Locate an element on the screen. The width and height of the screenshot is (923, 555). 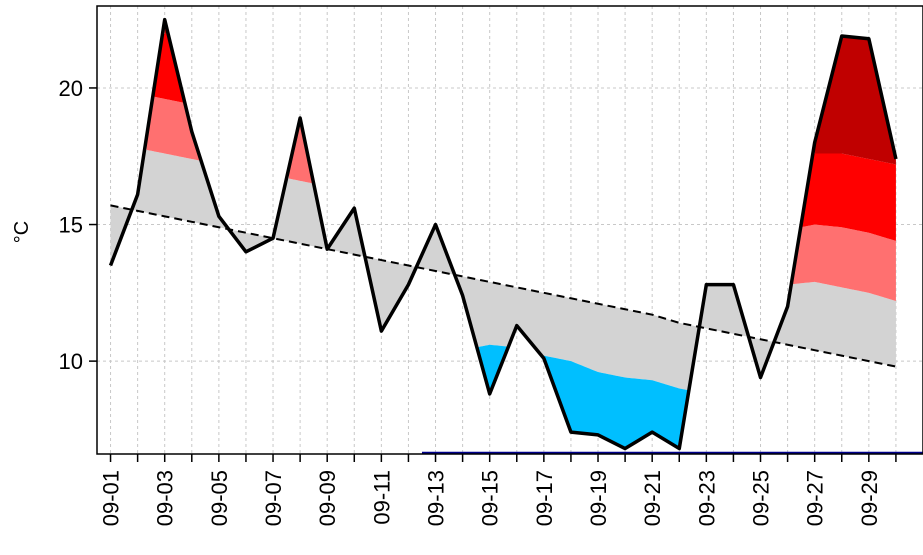
x-tick-label: 09-21 is located at coordinates (652, 498).